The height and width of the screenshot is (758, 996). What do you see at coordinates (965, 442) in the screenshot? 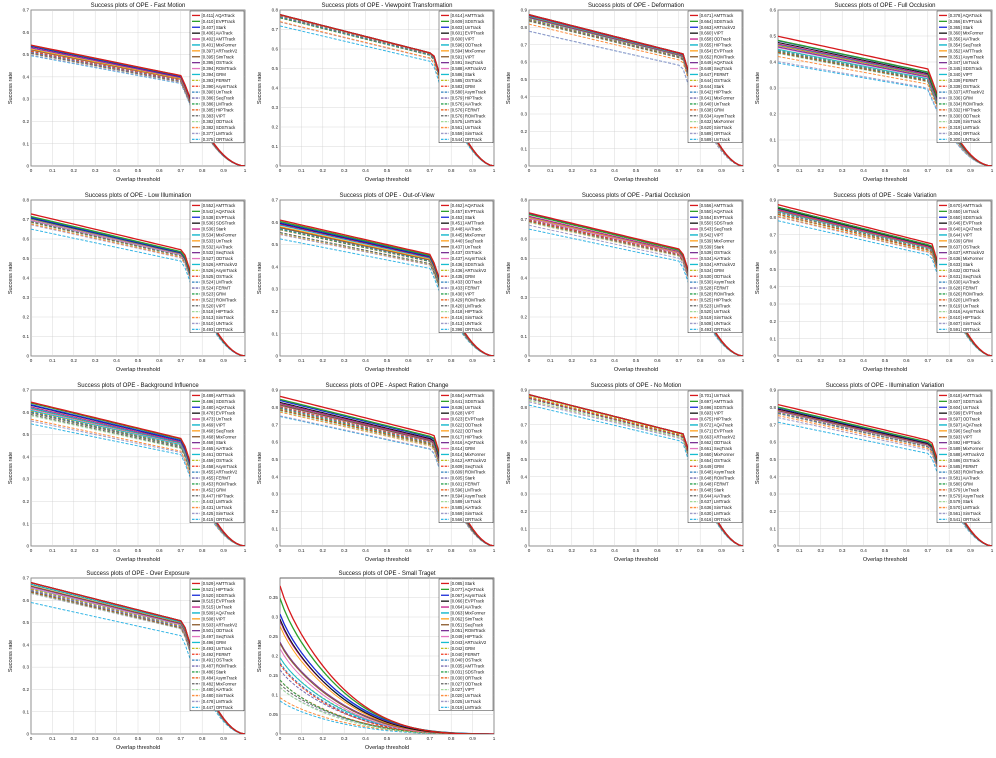
I see `legend-entry: [0.592] HIPTrack` at bounding box center [965, 442].